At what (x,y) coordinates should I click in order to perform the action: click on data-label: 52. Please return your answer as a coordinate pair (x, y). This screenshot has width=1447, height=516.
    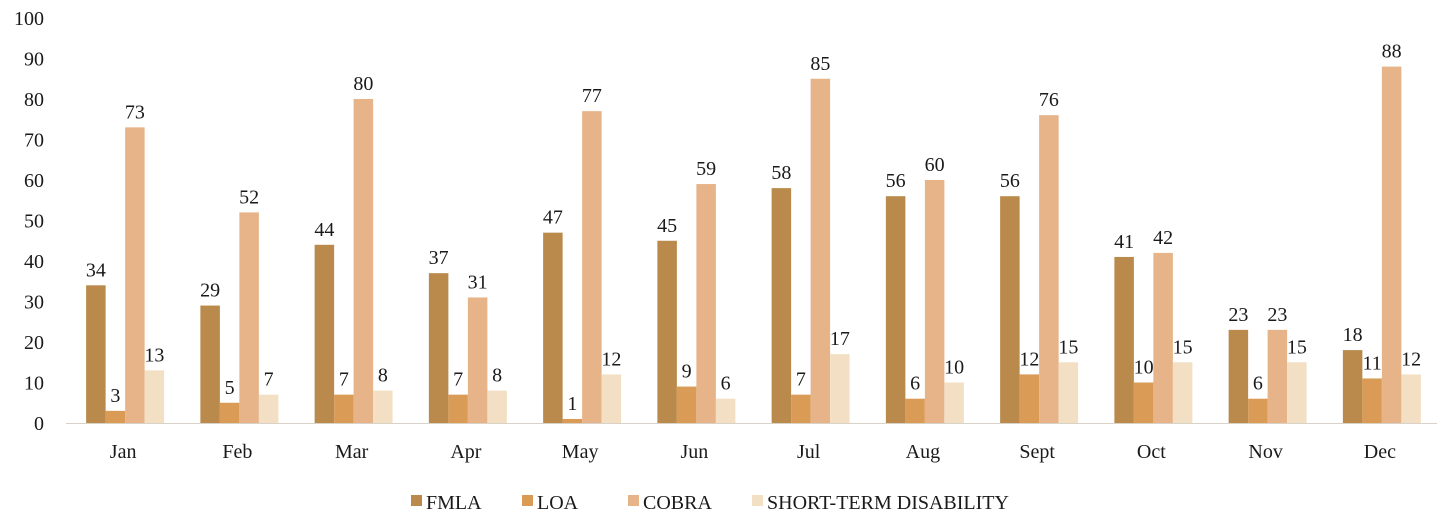
    Looking at the image, I should click on (249, 197).